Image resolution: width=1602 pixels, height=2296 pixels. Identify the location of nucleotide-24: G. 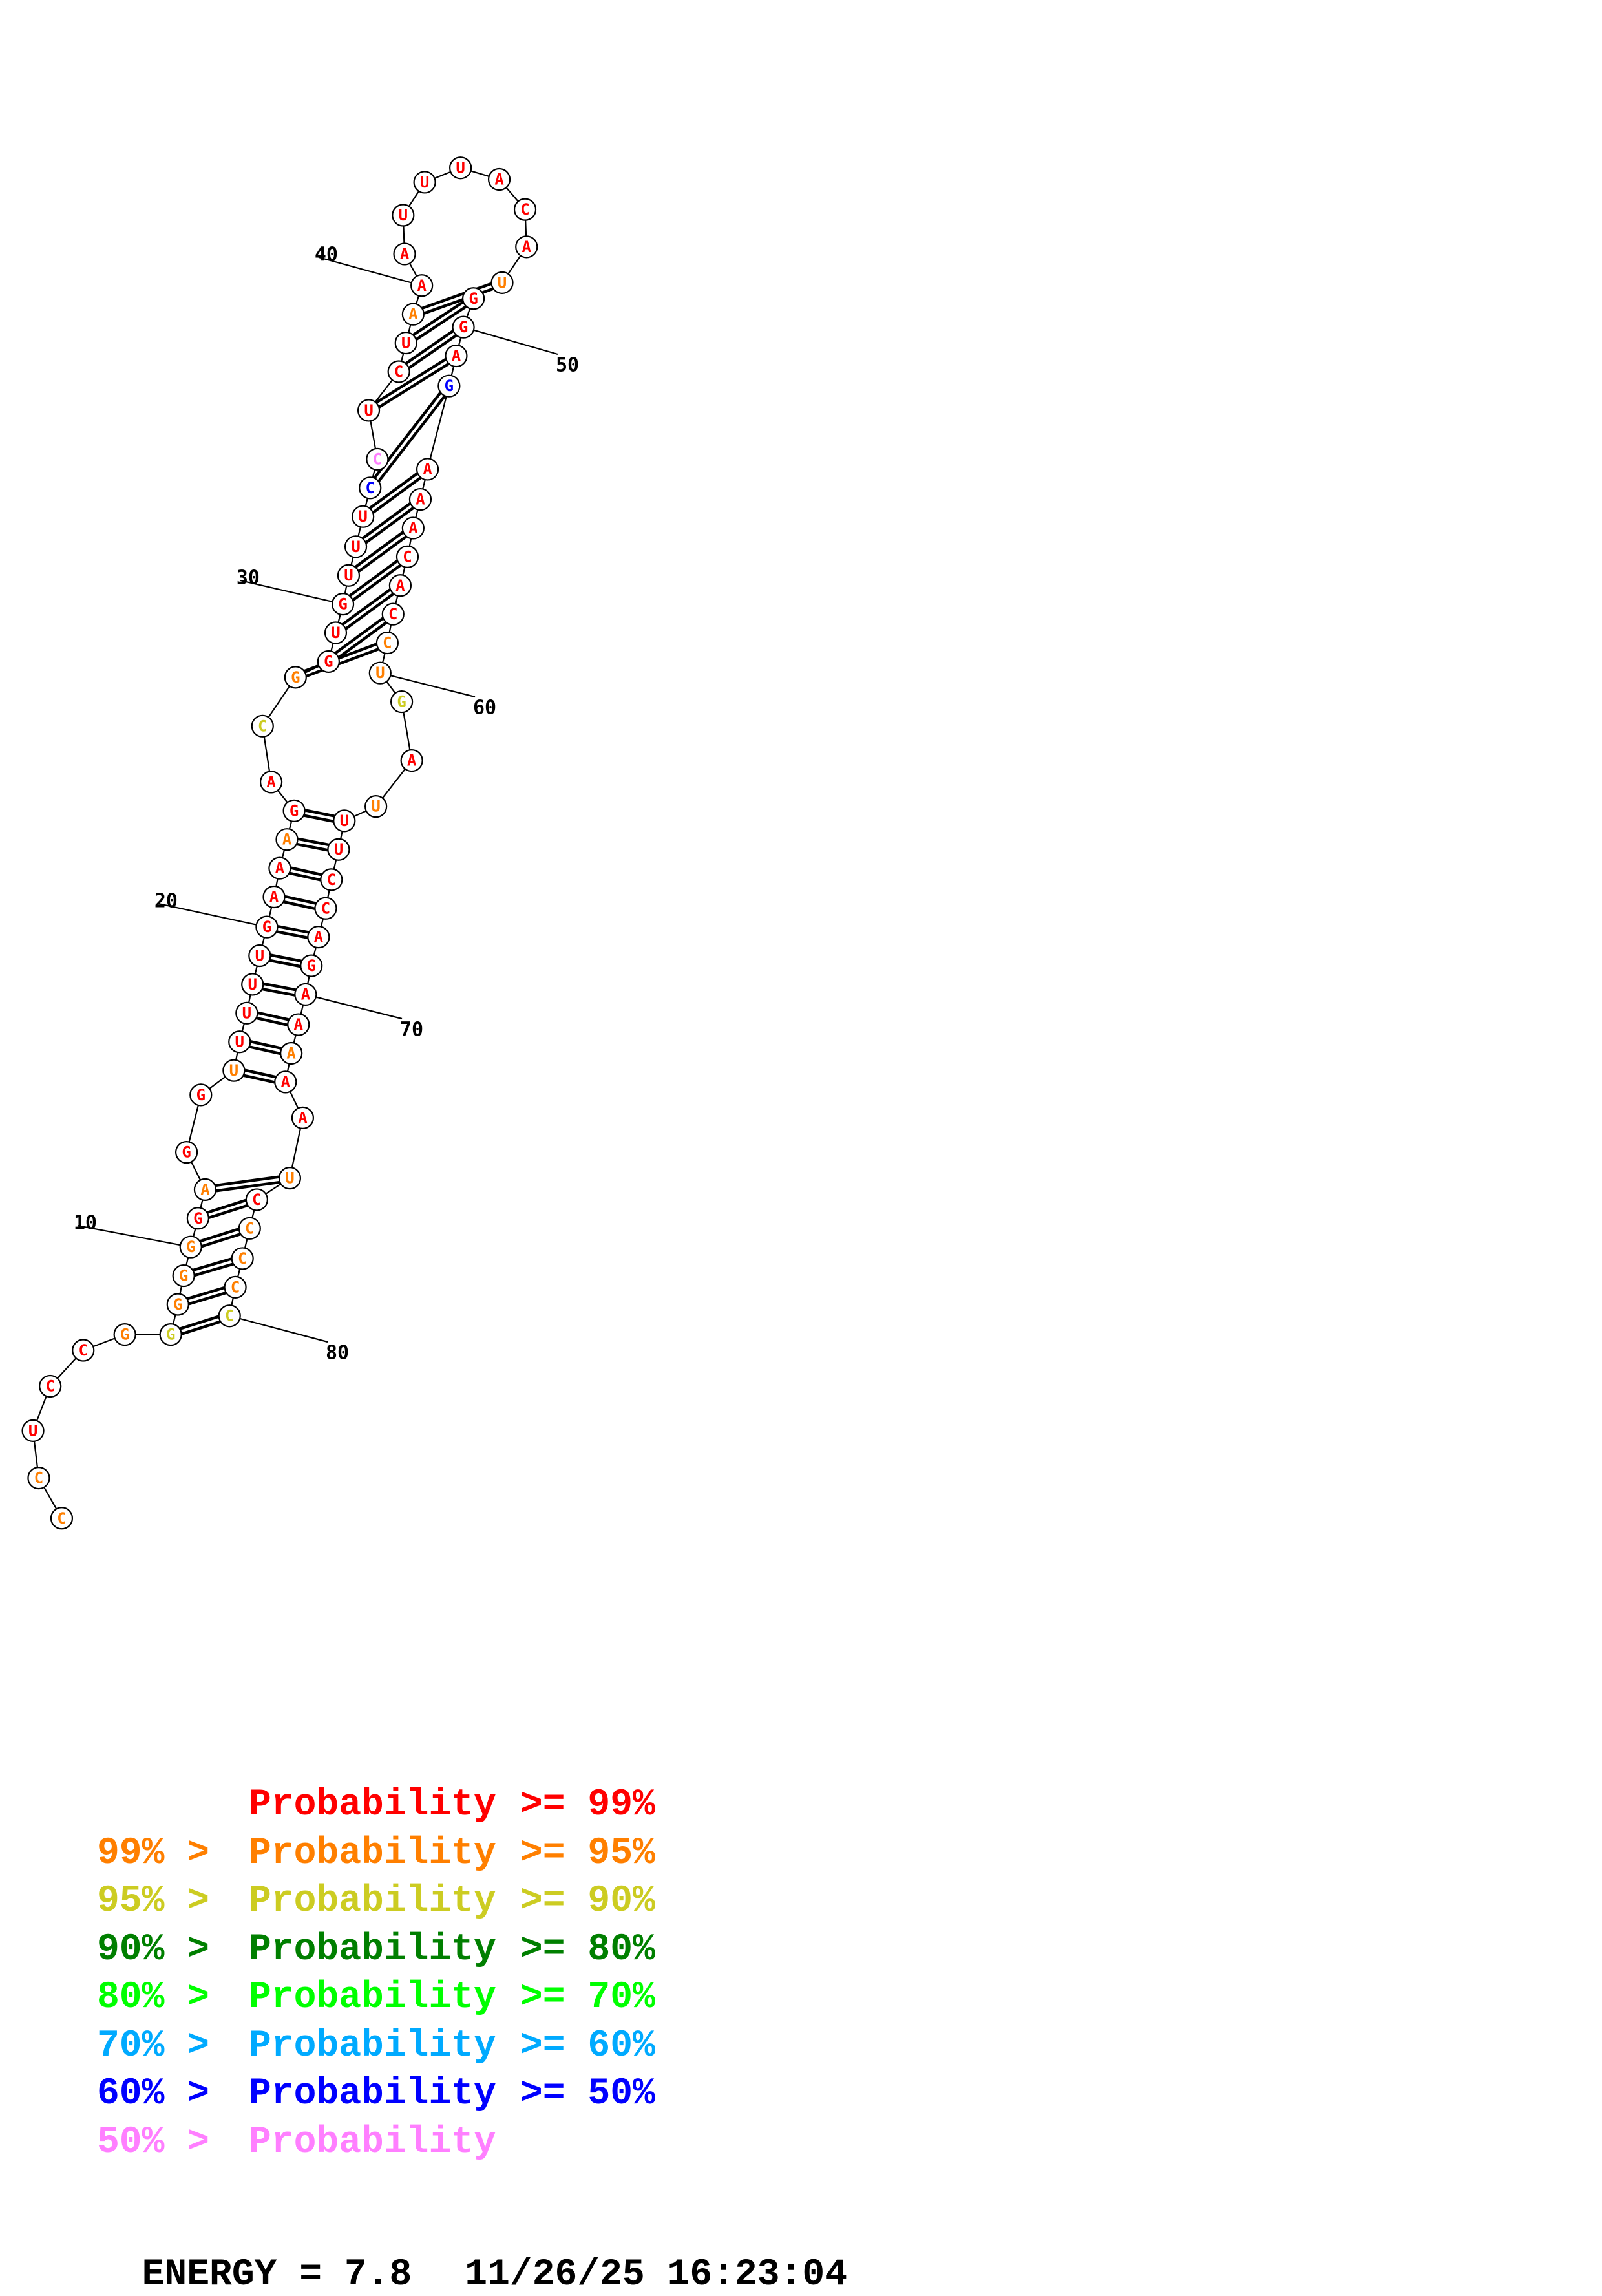
(294, 810).